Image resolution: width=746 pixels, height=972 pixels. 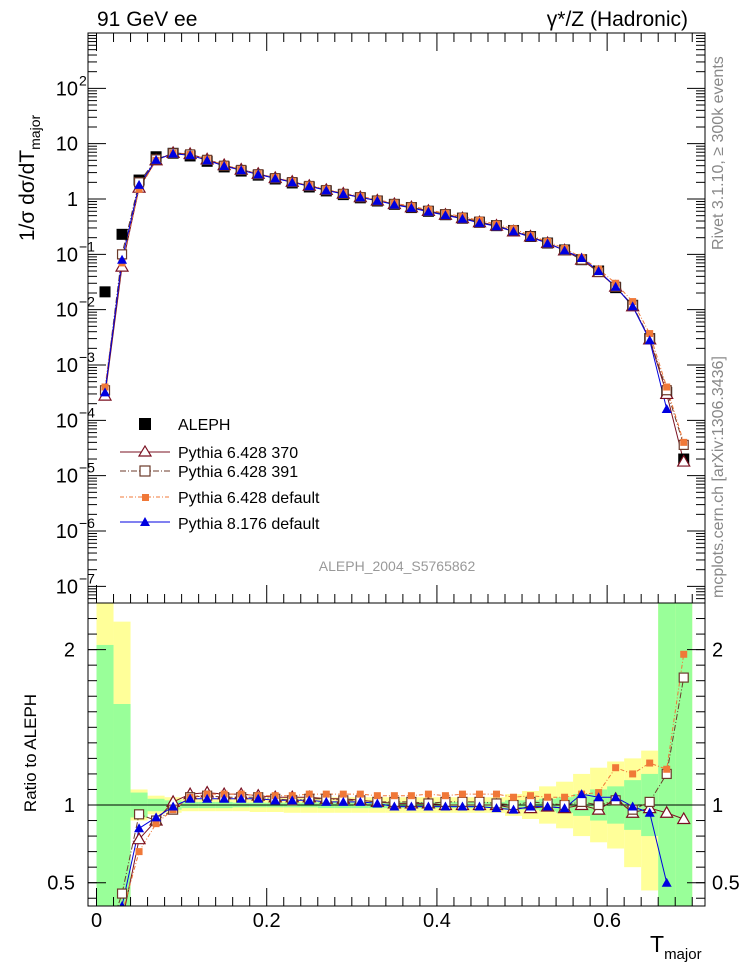 I want to click on point-aleph, so click(x=105, y=292).